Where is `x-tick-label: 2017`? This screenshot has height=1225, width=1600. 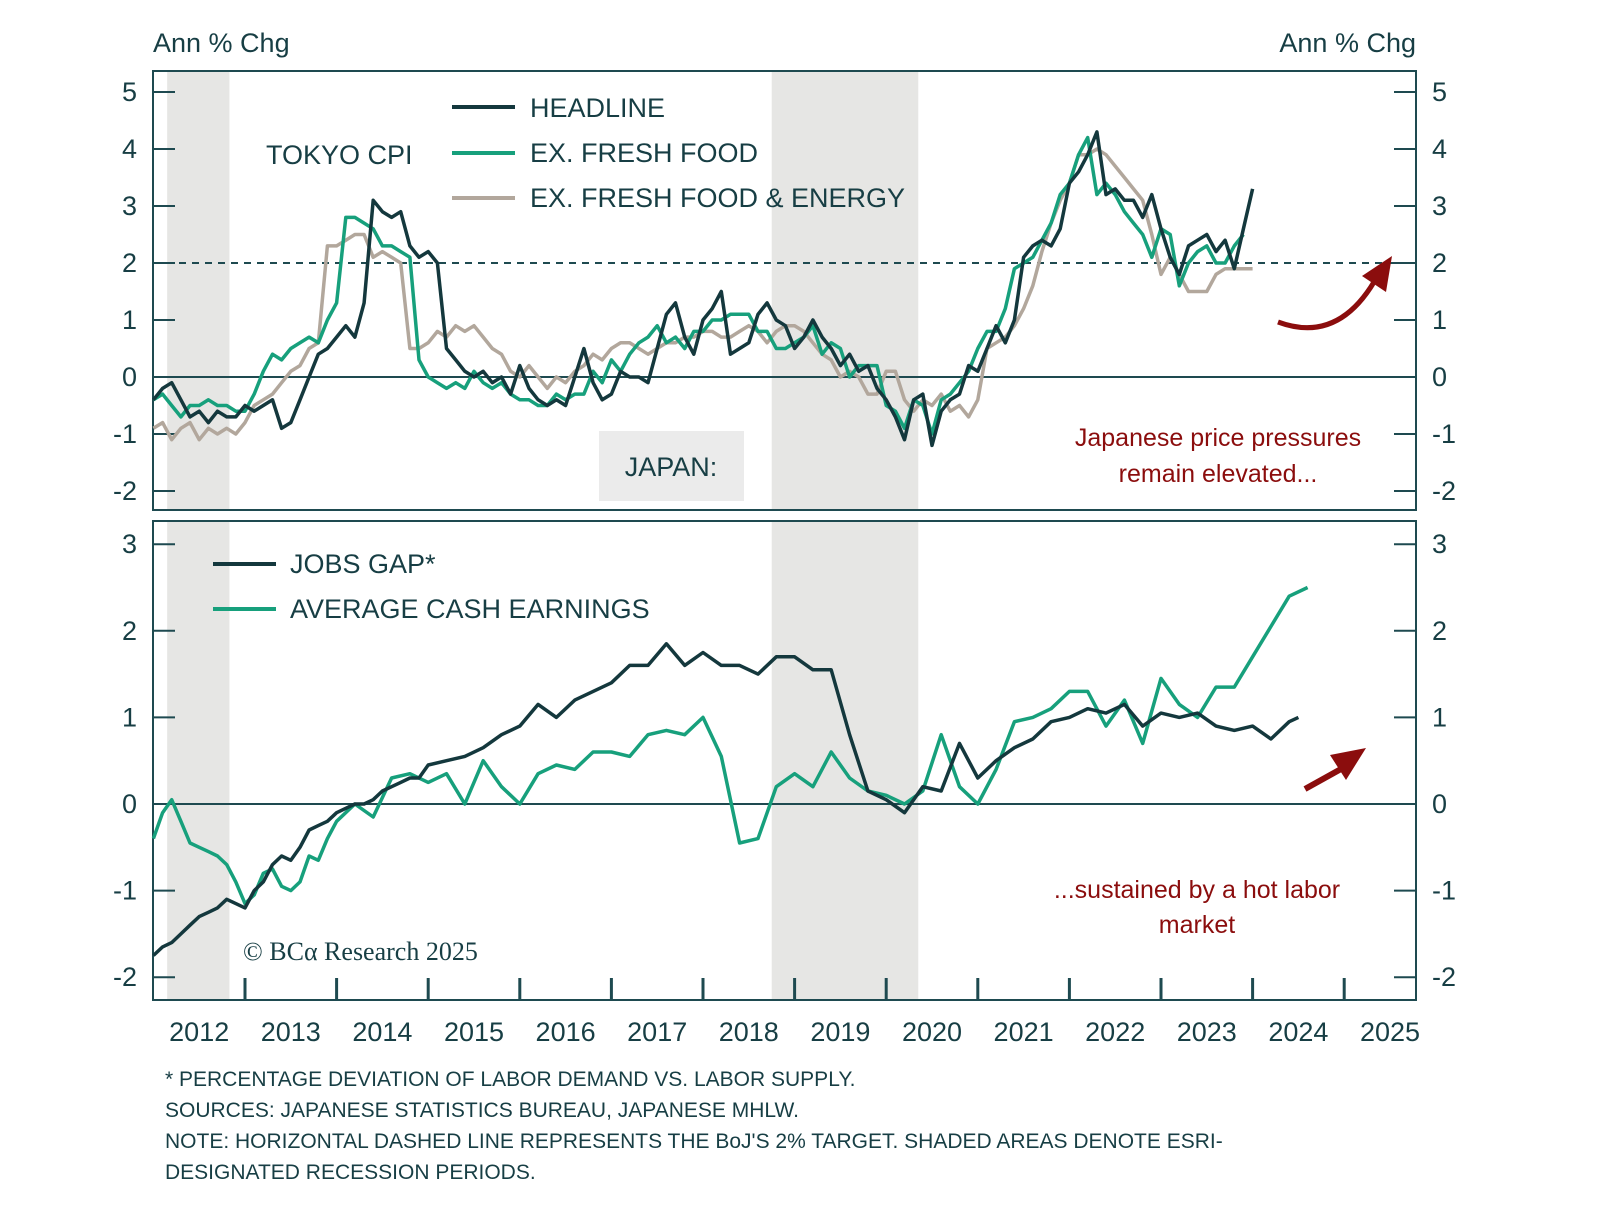
x-tick-label: 2017 is located at coordinates (657, 1032).